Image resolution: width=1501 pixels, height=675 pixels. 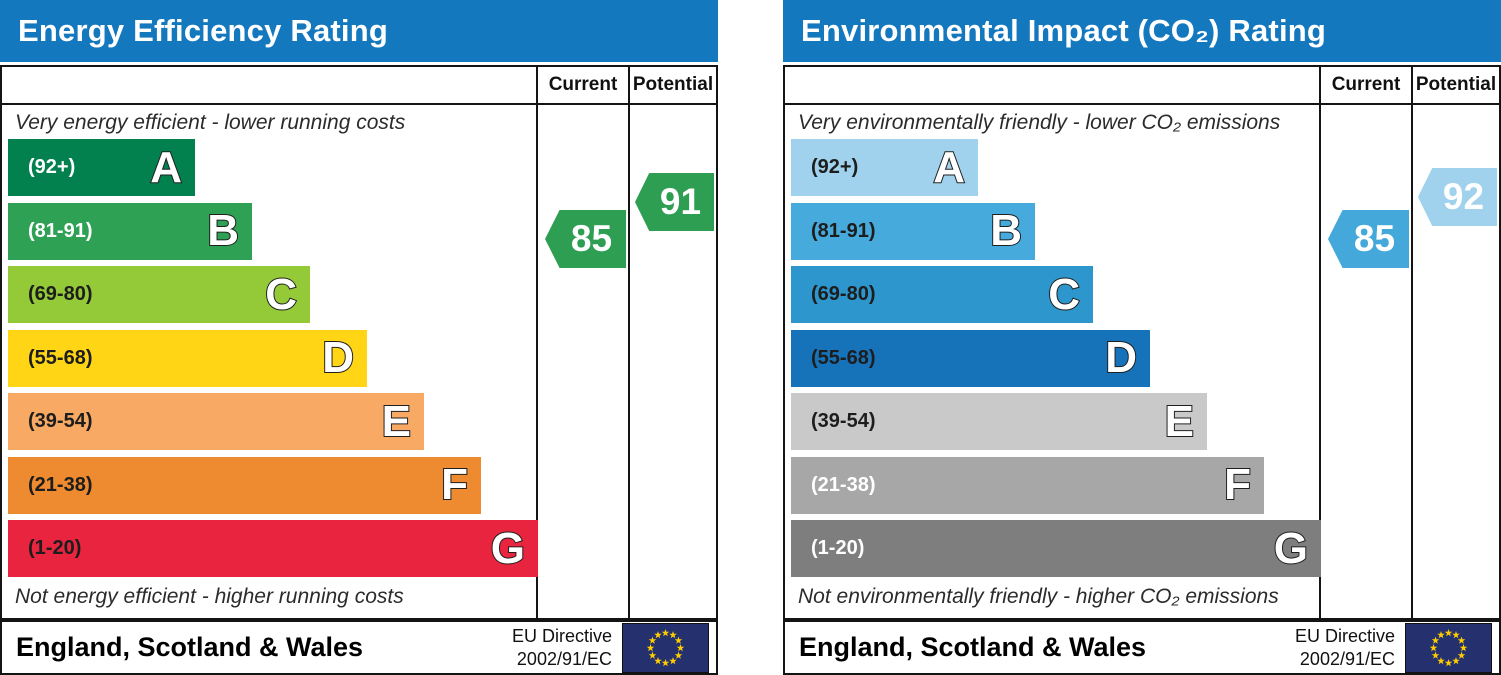 I want to click on potential-rating-arrow: 91, so click(x=674, y=202).